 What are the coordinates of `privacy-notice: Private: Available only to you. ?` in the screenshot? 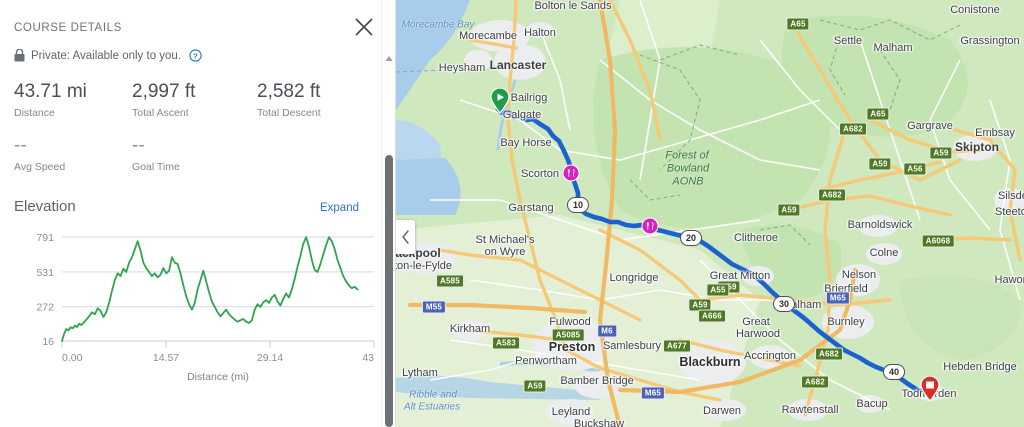 It's located at (197, 55).